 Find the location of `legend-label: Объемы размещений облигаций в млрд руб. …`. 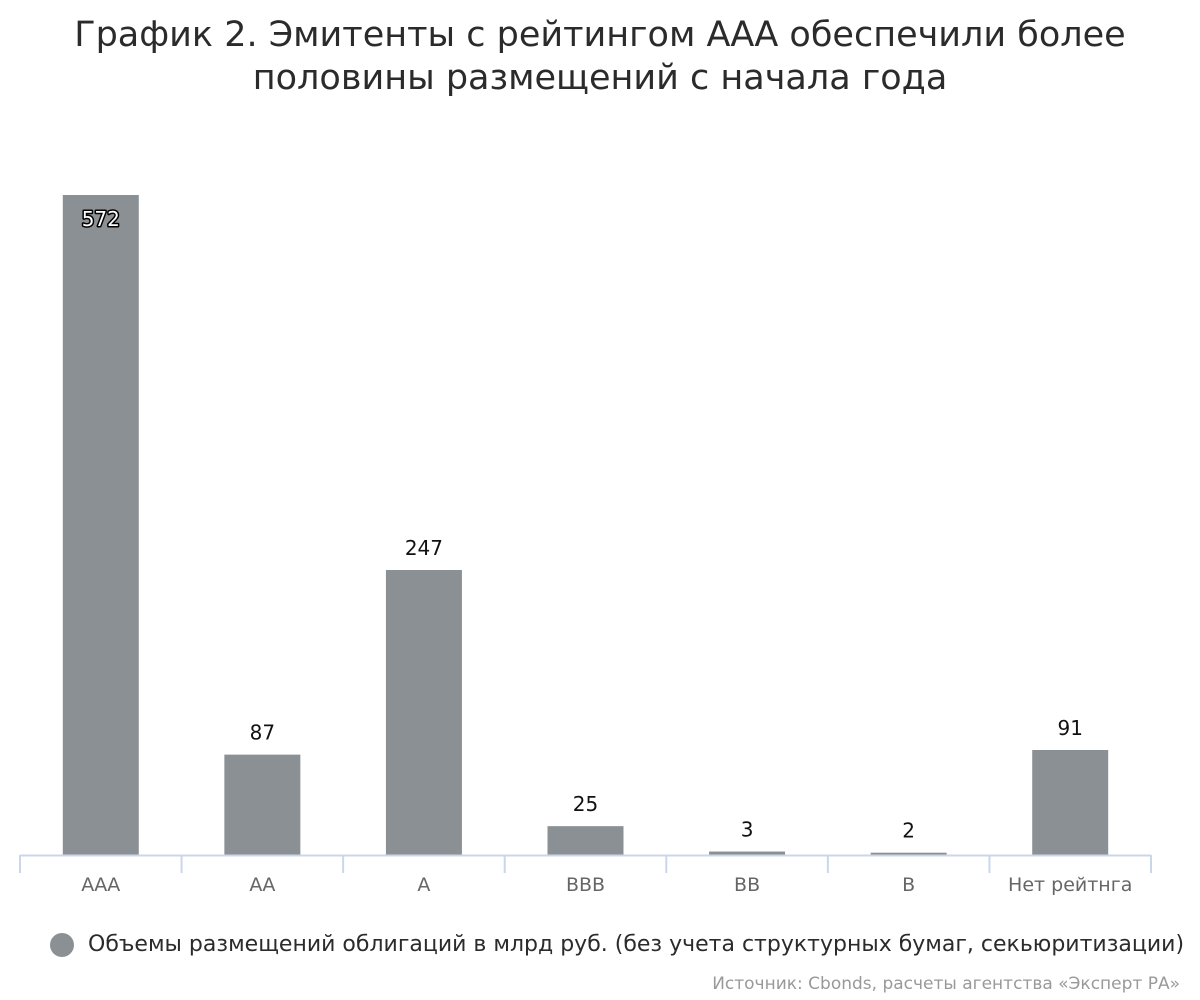

legend-label: Объемы размещений облигаций в млрд руб. … is located at coordinates (636, 944).